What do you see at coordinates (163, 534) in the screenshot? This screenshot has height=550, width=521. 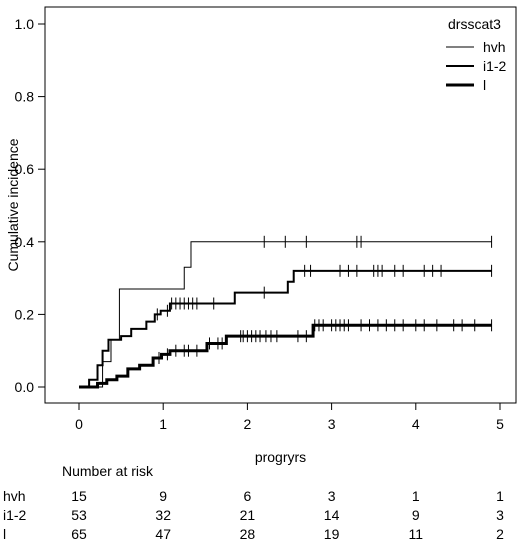 I see `risk-value: 47` at bounding box center [163, 534].